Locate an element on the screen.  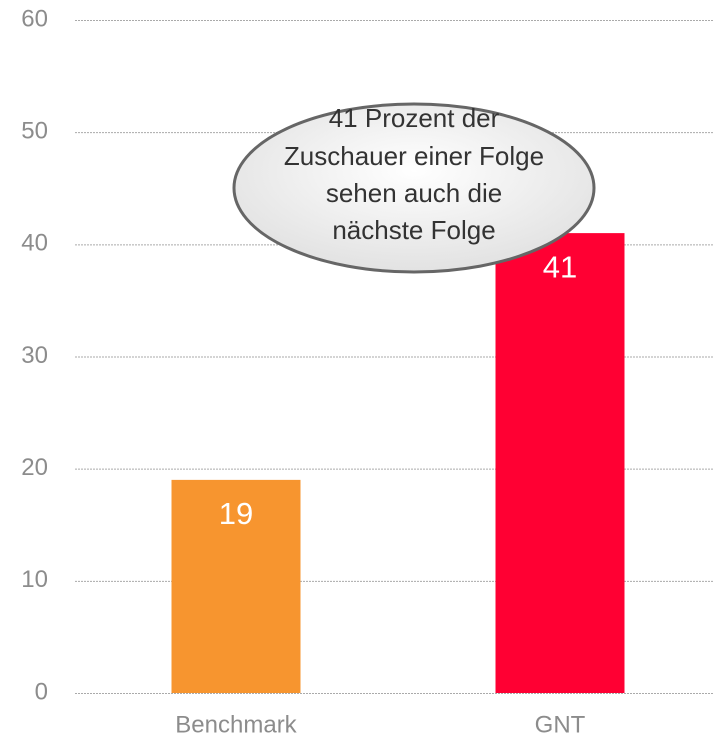
y-tick-label: 0 is located at coordinates (41, 691).